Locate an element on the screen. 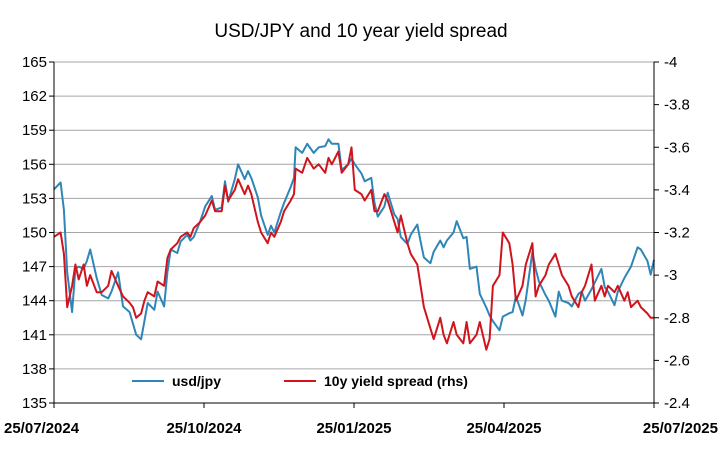 The width and height of the screenshot is (722, 454). y-left-tick-label: 150 is located at coordinates (34, 233).